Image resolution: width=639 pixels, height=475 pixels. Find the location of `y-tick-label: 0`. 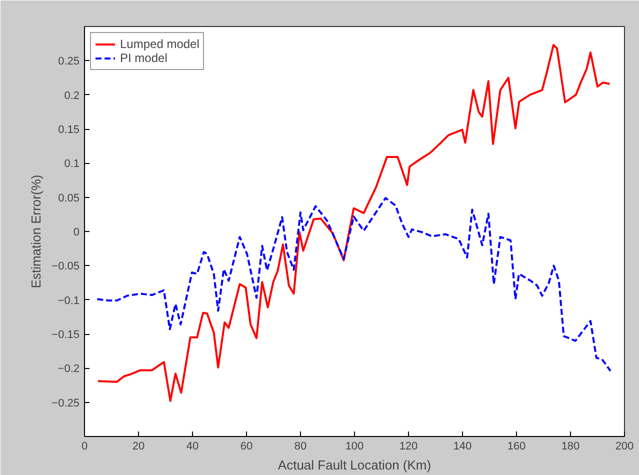

y-tick-label: 0 is located at coordinates (76, 232).